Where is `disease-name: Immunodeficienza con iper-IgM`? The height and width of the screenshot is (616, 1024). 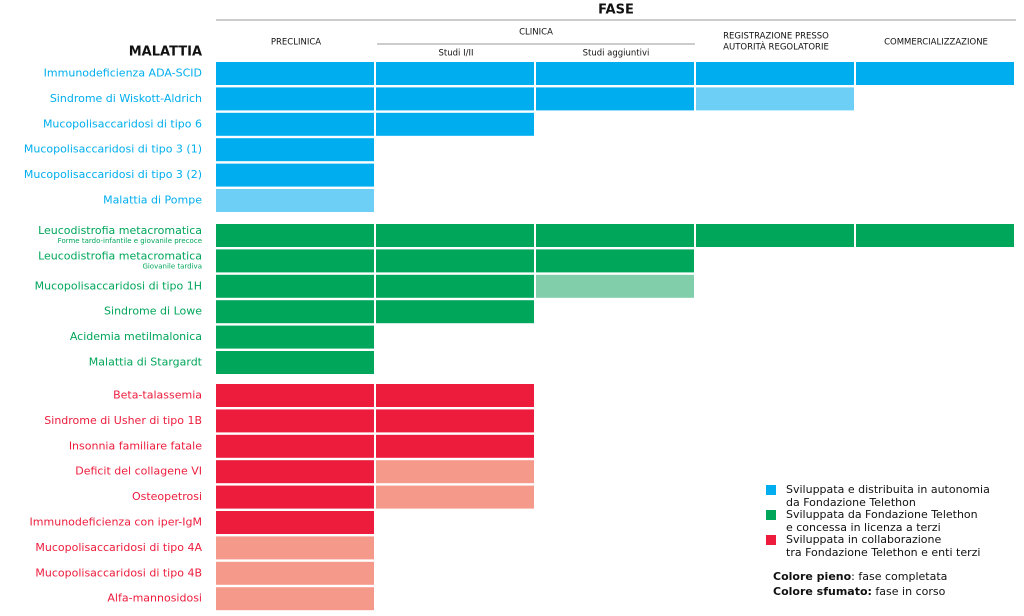 disease-name: Immunodeficienza con iper-IgM is located at coordinates (116, 522).